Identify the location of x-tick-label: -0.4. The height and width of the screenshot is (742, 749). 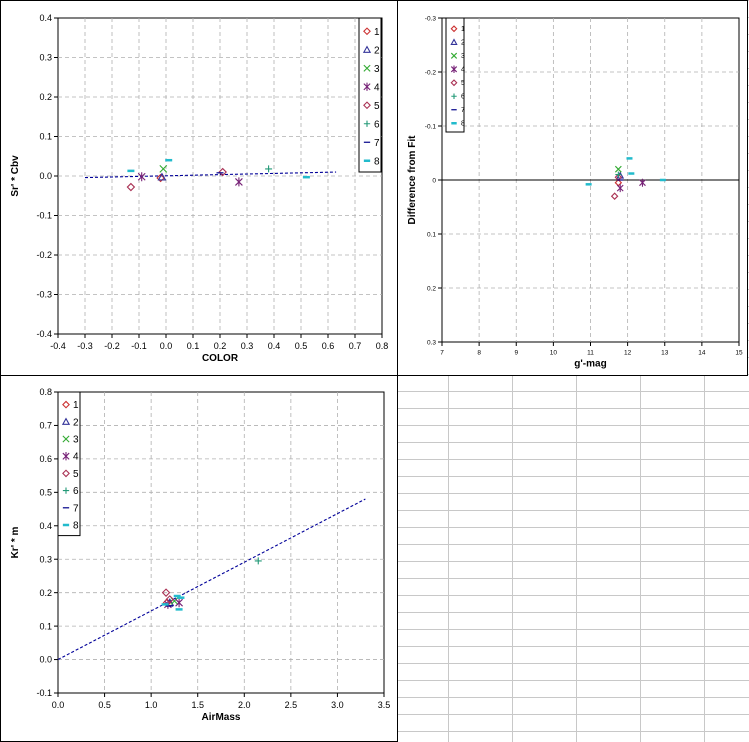
(58, 346).